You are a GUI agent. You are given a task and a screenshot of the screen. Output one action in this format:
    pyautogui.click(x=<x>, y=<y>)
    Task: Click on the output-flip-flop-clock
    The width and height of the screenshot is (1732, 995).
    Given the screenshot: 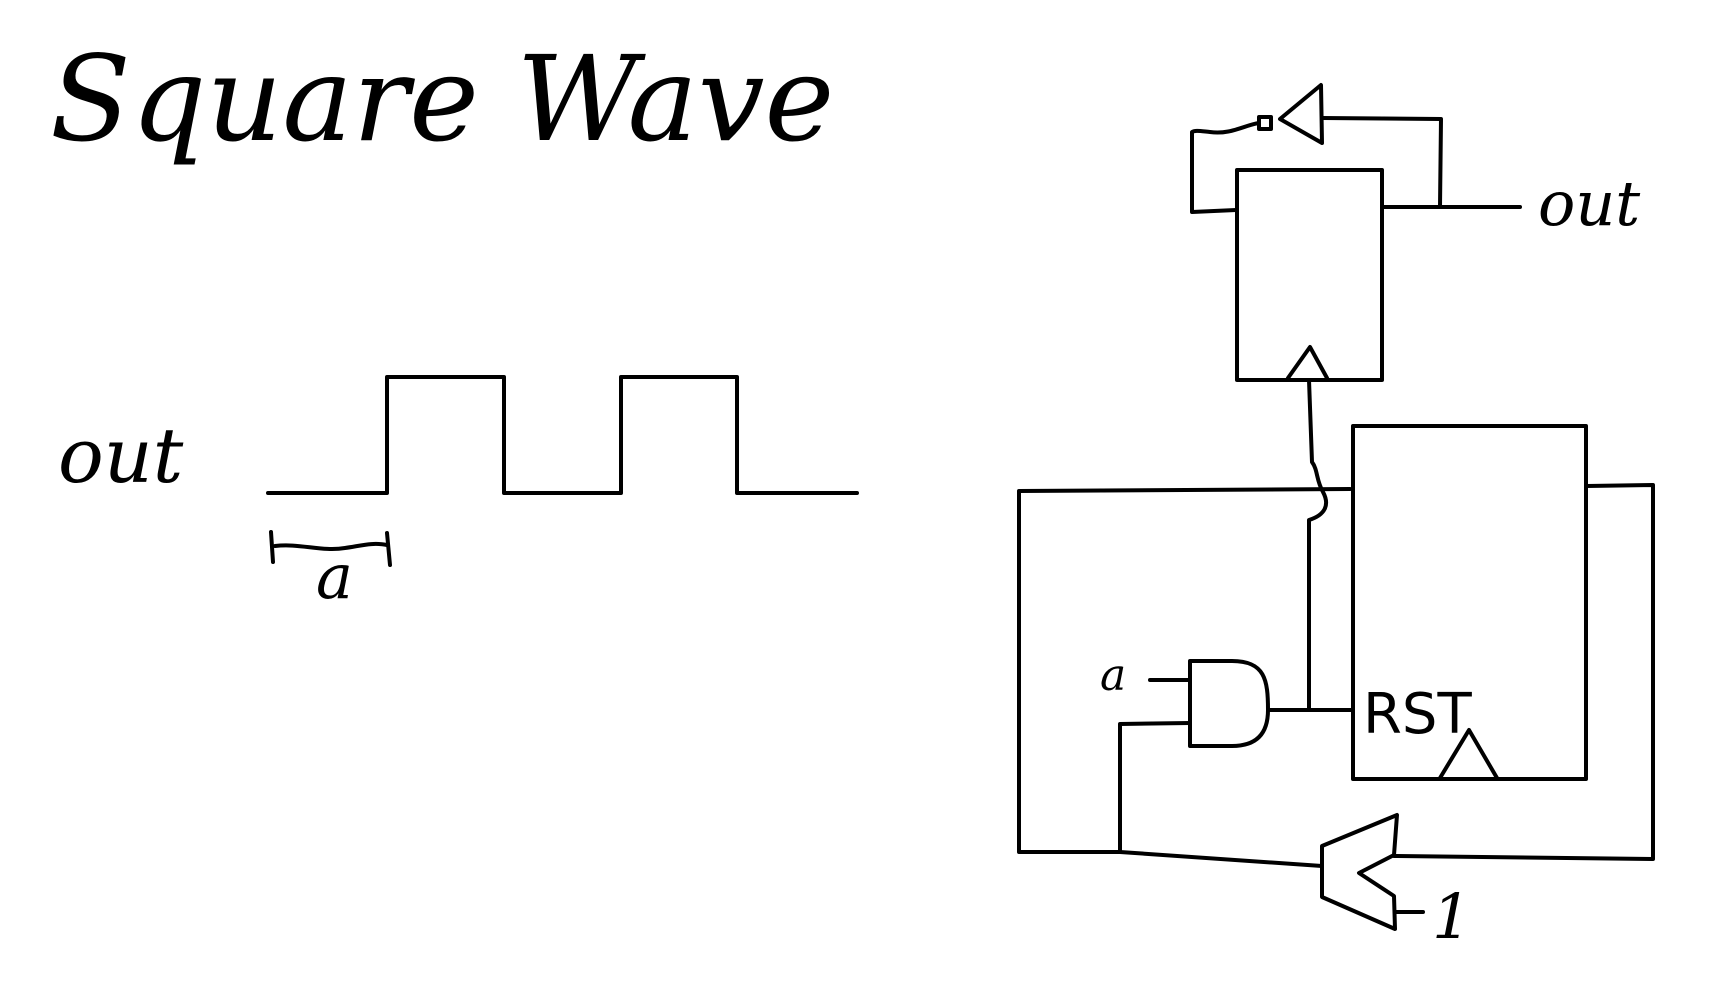 What is the action you would take?
    pyautogui.click(x=1307, y=362)
    